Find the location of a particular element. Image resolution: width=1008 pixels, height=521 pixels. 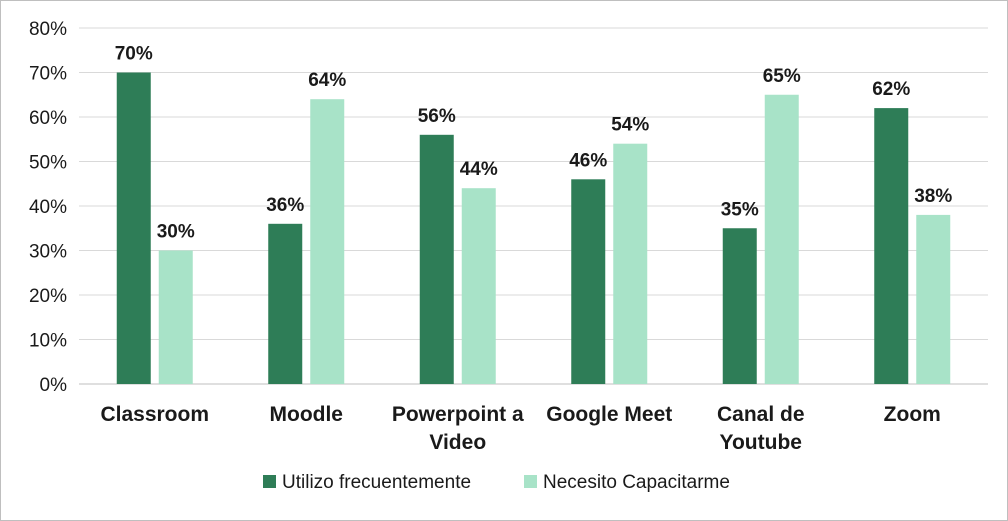

y-axis-ticks: 0% 10% 20% 30% 40% 50% 60% 70% 80% is located at coordinates (48, 207).